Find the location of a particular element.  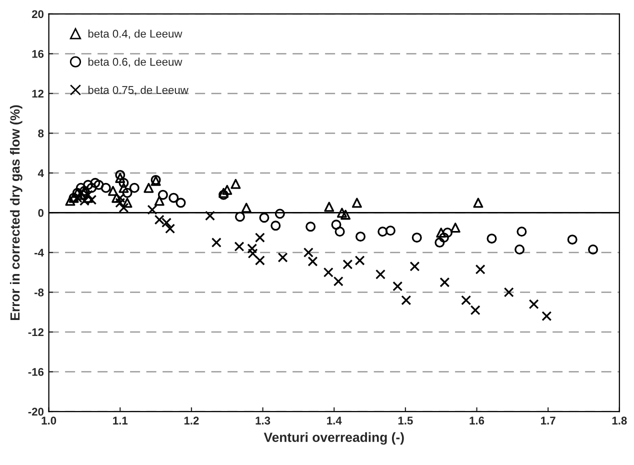

x-tick-label: 1.0 is located at coordinates (49, 420).